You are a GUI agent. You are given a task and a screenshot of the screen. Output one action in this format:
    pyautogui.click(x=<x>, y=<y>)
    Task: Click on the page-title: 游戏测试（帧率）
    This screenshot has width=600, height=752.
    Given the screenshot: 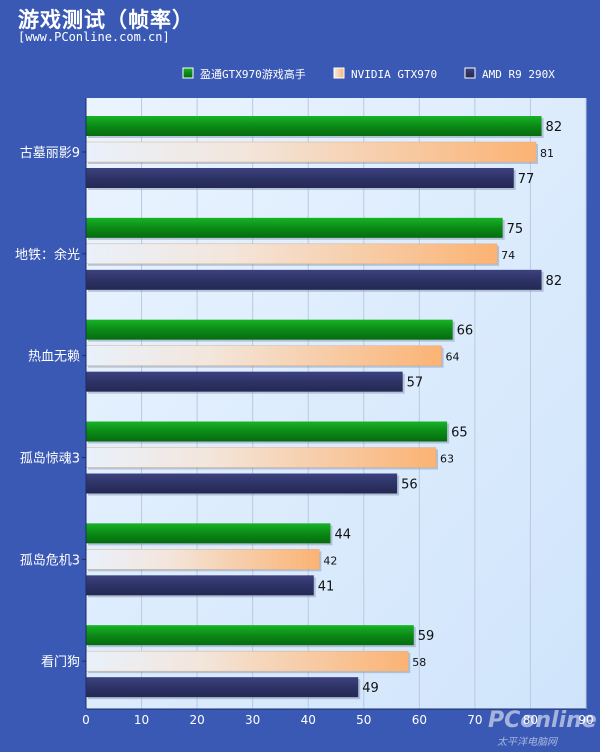 What is the action you would take?
    pyautogui.click(x=106, y=20)
    